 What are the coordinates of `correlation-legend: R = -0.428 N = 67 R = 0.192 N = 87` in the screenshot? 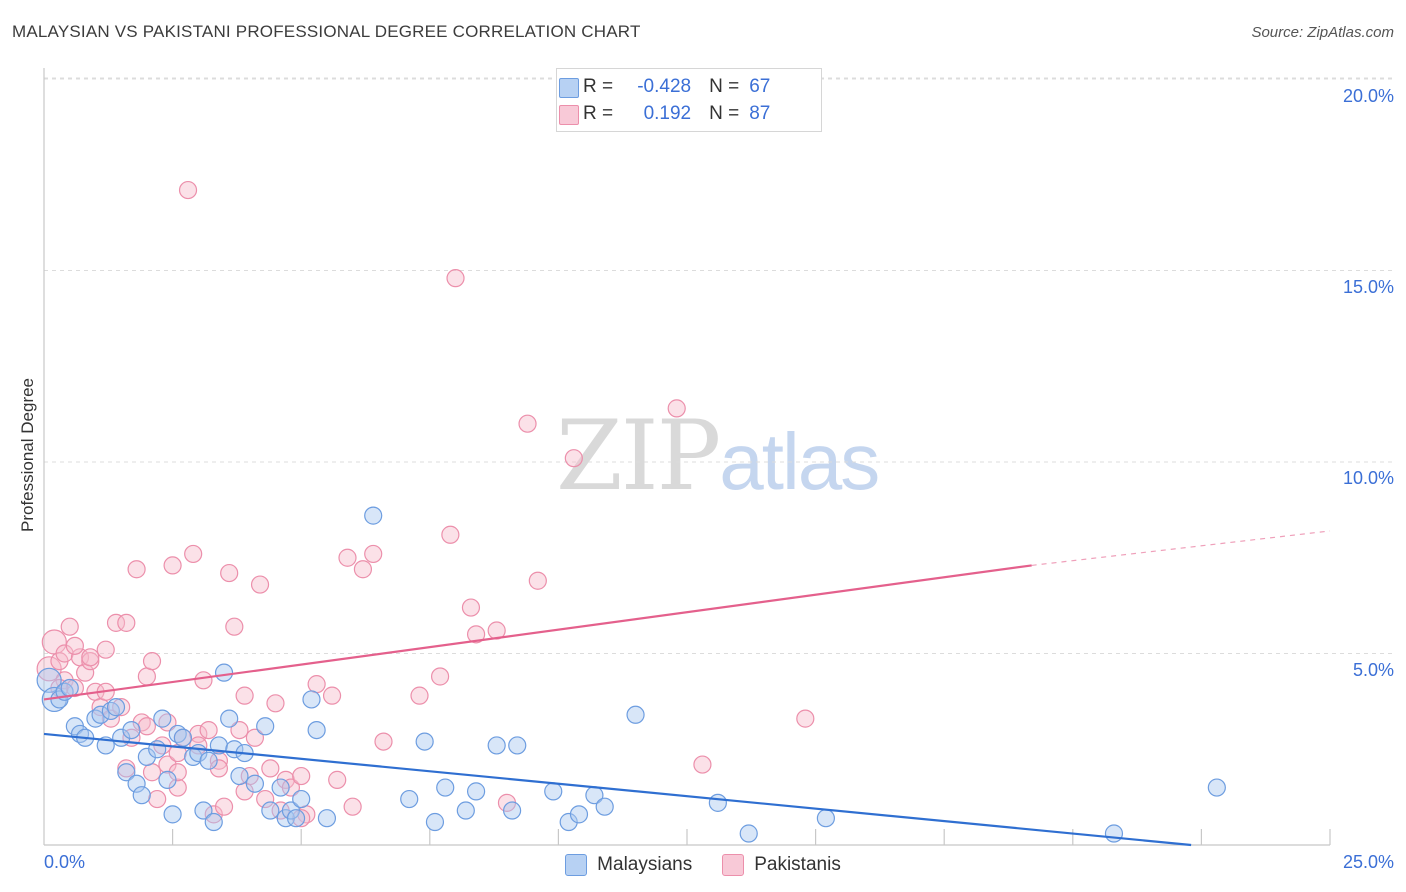 It's located at (689, 100).